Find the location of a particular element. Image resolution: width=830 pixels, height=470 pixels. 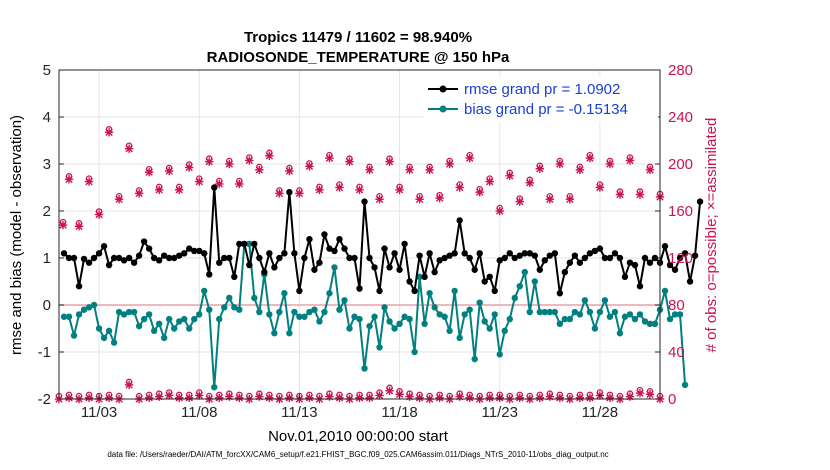

legend-box is located at coordinates (541, 99).